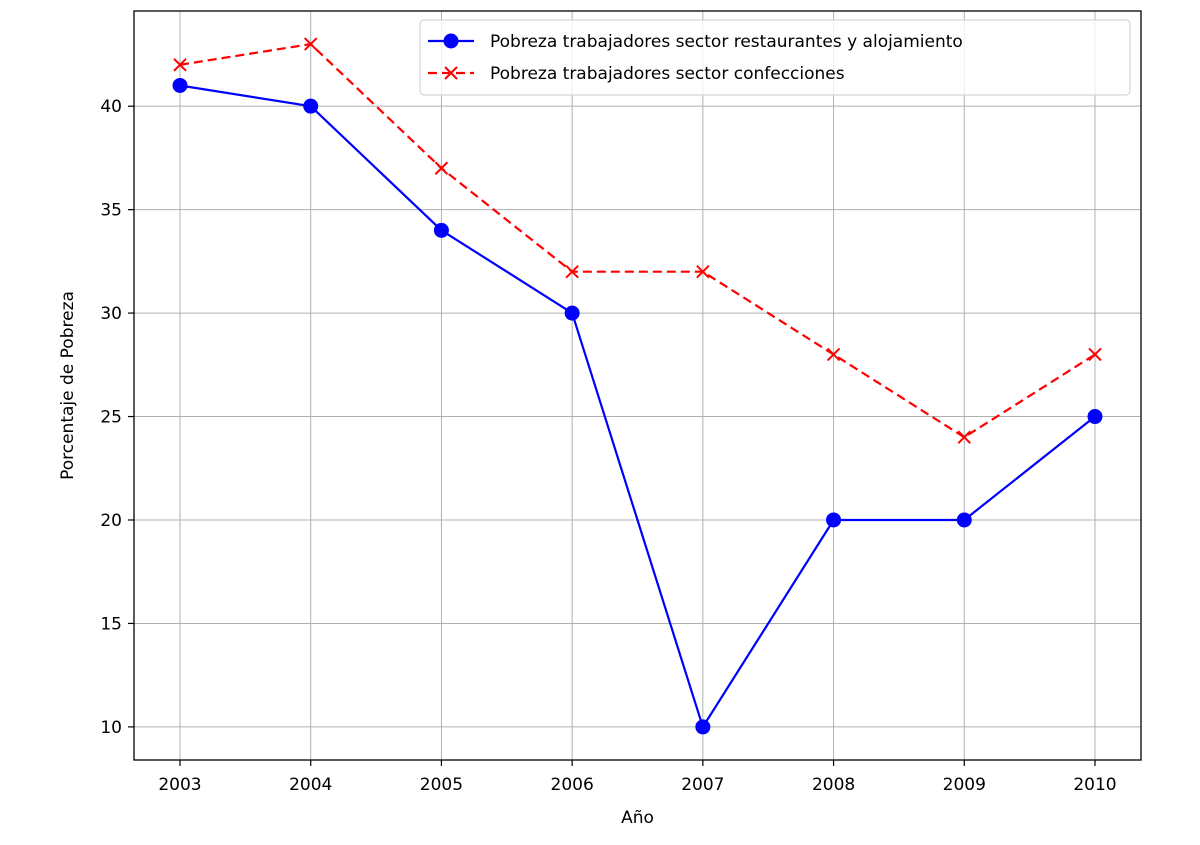  What do you see at coordinates (111, 107) in the screenshot?
I see `y-tick-label: 40` at bounding box center [111, 107].